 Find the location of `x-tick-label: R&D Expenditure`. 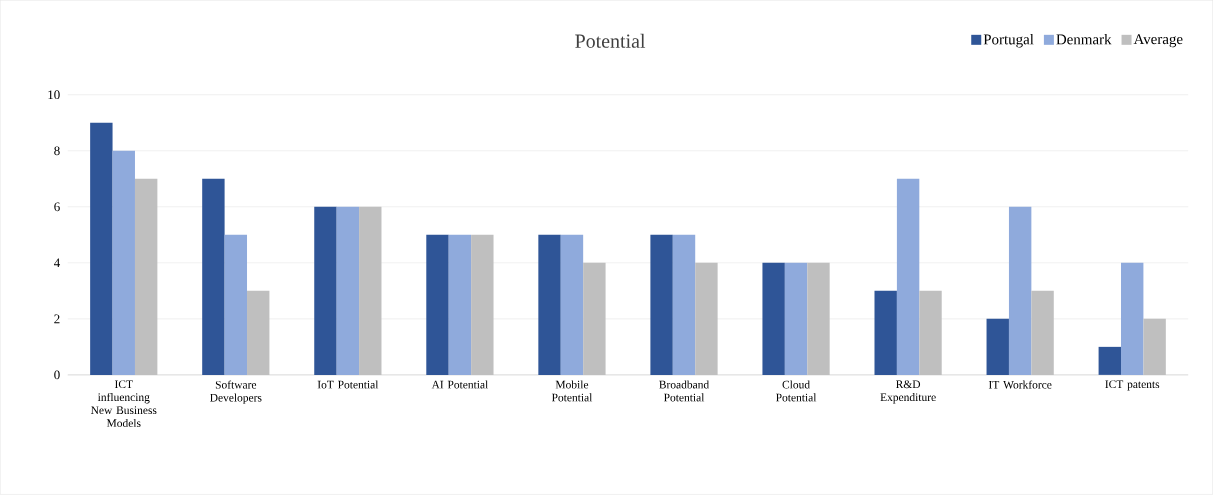

x-tick-label: R&D Expenditure is located at coordinates (908, 392).